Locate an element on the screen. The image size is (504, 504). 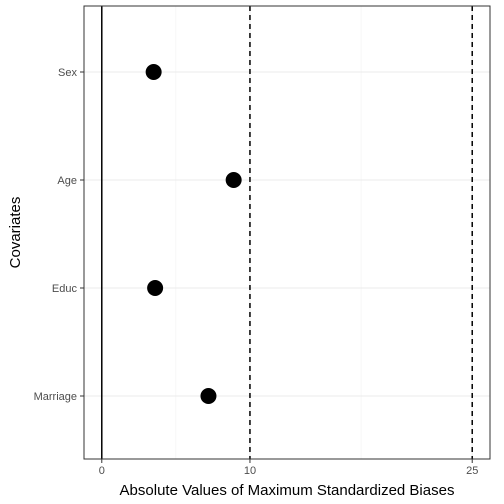
y-axis-title: Covariates is located at coordinates (15, 233).